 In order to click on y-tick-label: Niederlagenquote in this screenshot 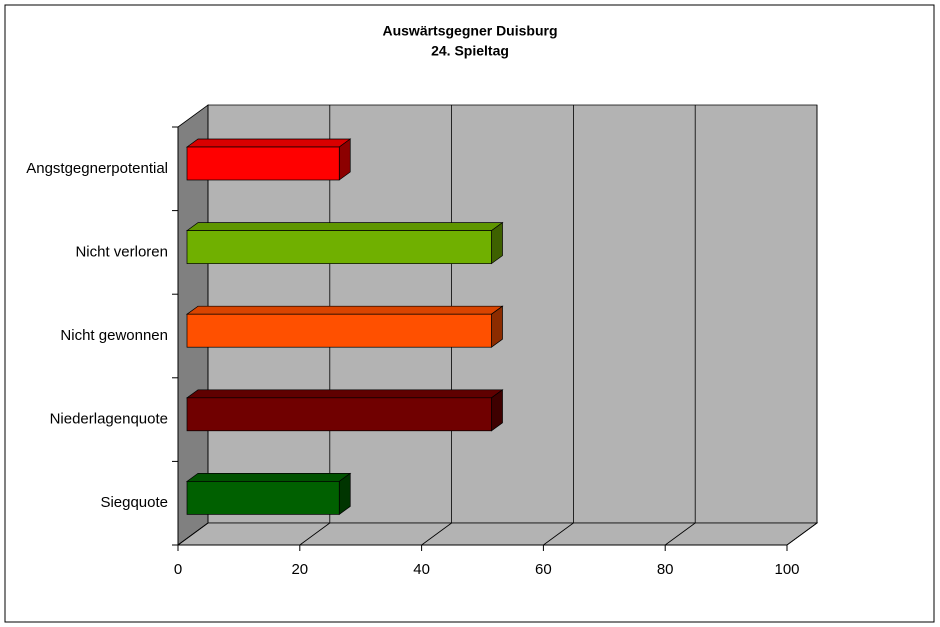, I will do `click(109, 419)`.